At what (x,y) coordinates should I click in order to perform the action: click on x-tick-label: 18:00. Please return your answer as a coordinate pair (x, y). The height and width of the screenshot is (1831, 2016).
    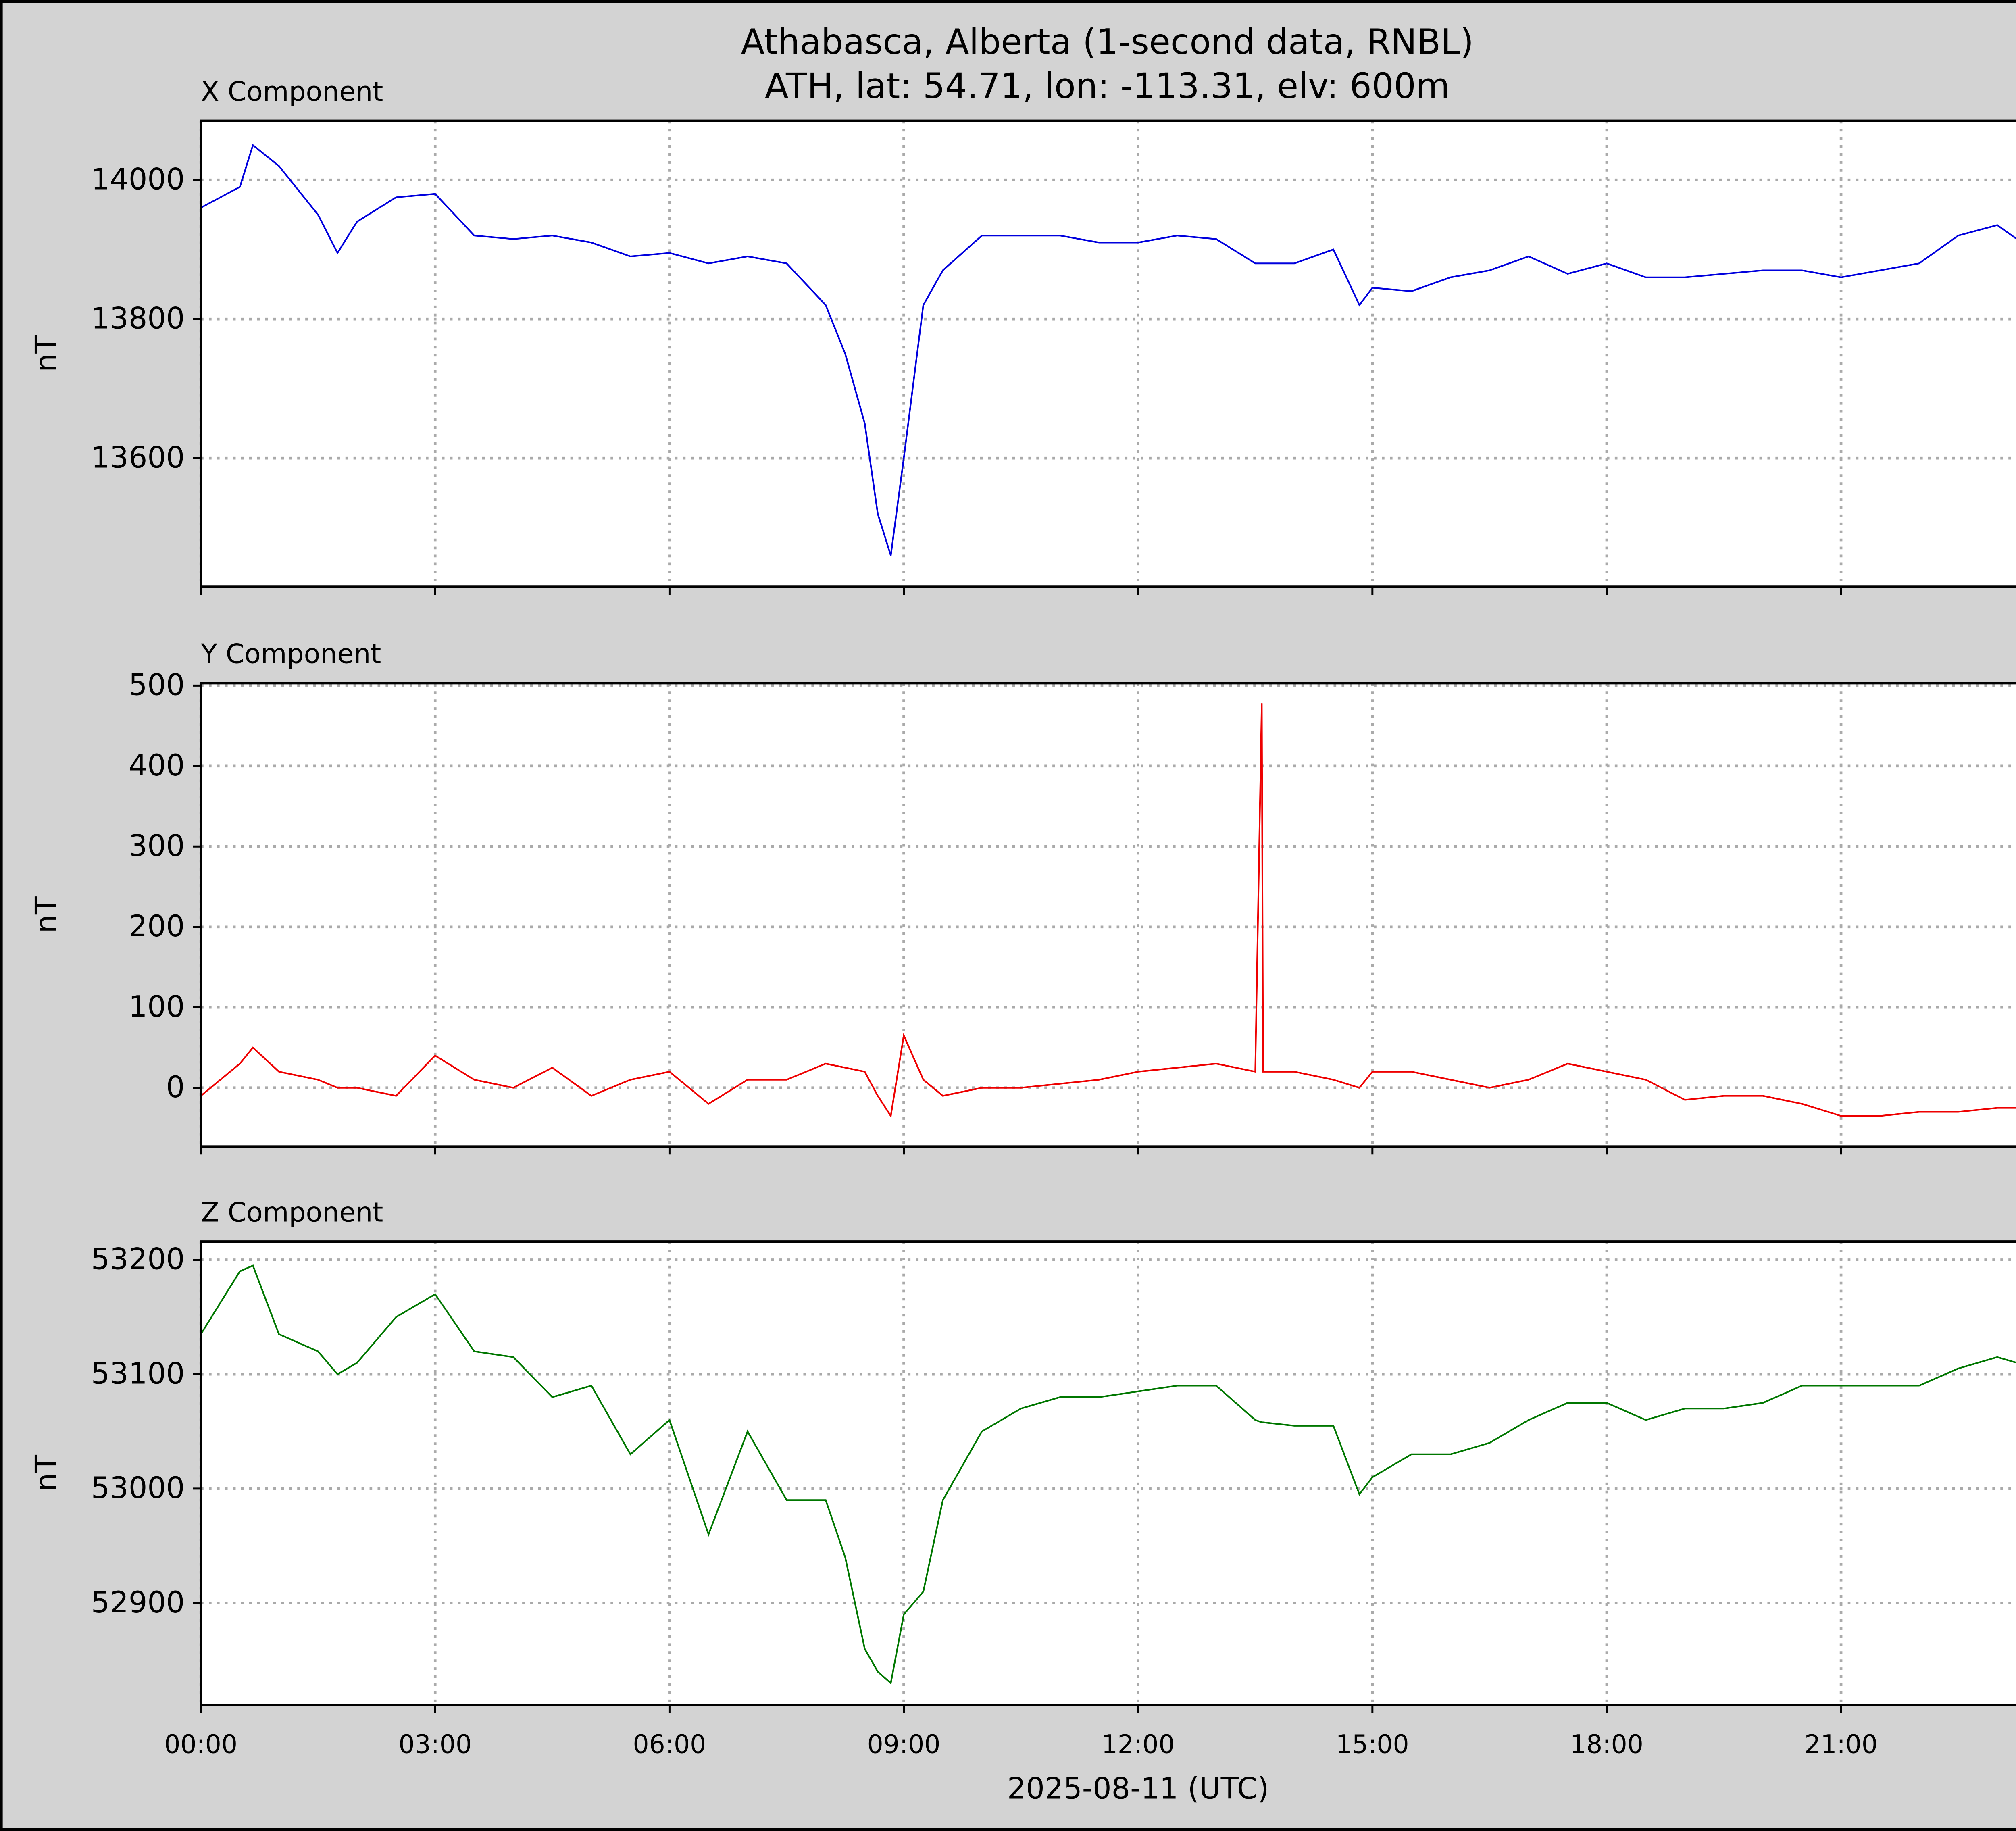
    Looking at the image, I should click on (1606, 1744).